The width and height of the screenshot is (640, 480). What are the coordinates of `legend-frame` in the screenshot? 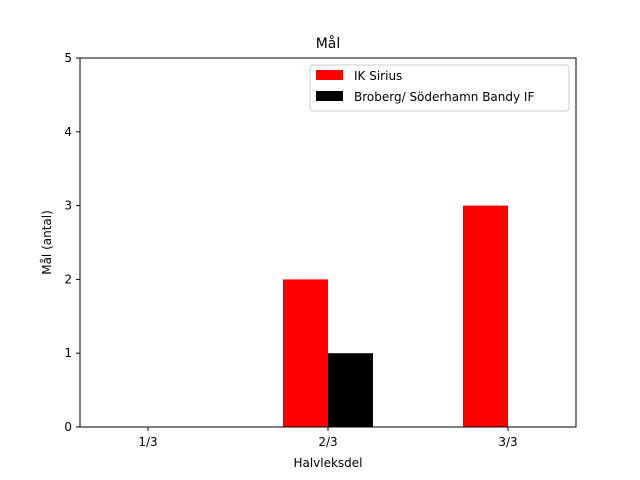 It's located at (439, 88).